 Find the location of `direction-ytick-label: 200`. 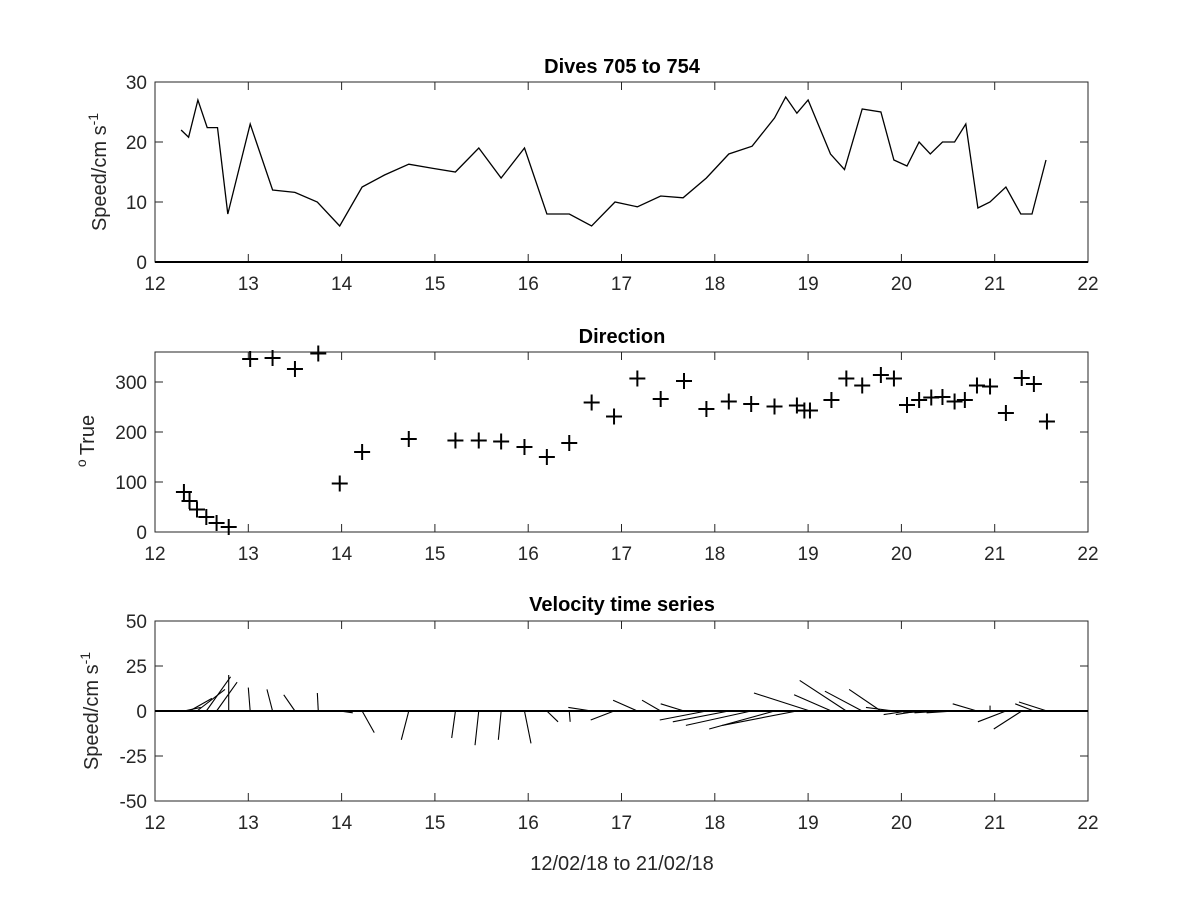

direction-ytick-label: 200 is located at coordinates (131, 433).